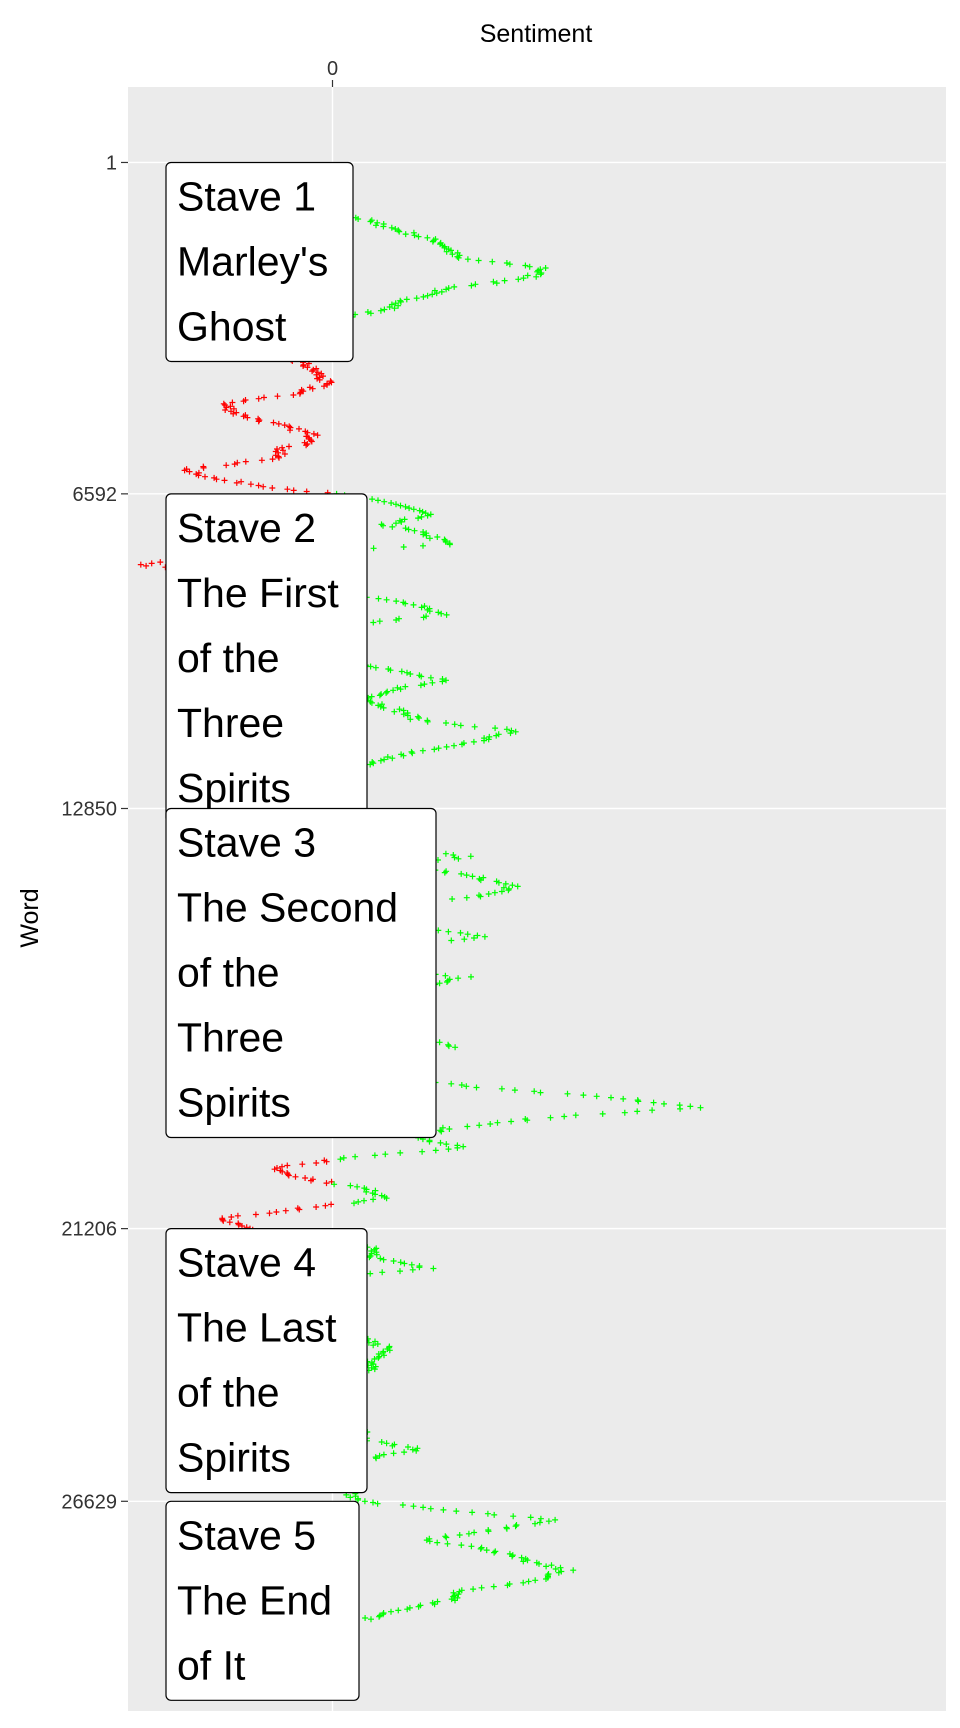 The width and height of the screenshot is (960, 1728). What do you see at coordinates (230, 1037) in the screenshot?
I see `stave-label-line: Three` at bounding box center [230, 1037].